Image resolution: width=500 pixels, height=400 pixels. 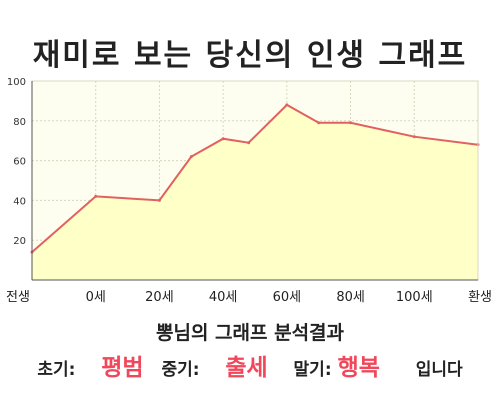 What do you see at coordinates (18, 297) in the screenshot?
I see `x-tick-label: 전생` at bounding box center [18, 297].